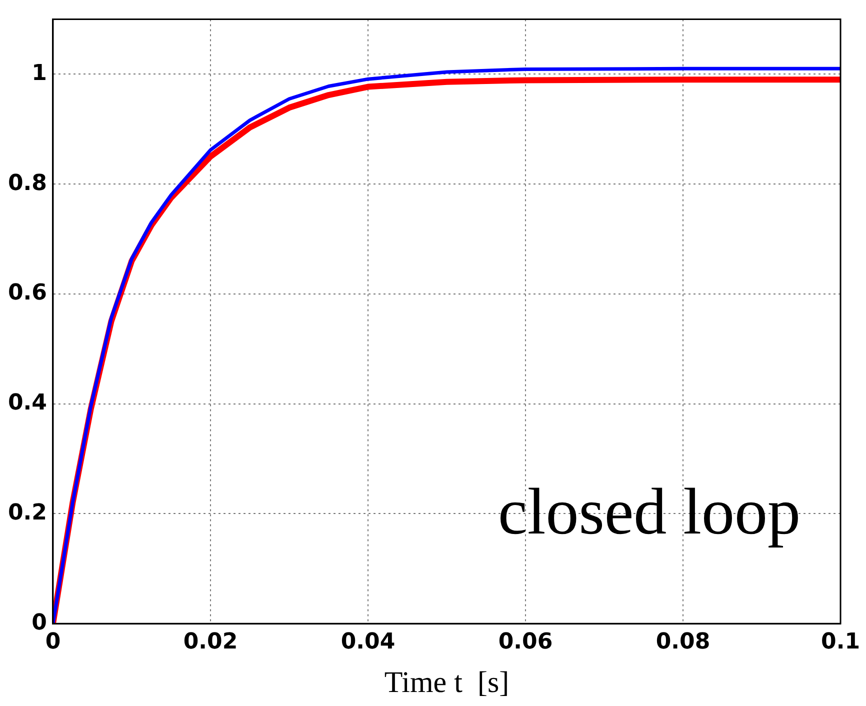  I want to click on x-tick-label: 0.08, so click(683, 642).